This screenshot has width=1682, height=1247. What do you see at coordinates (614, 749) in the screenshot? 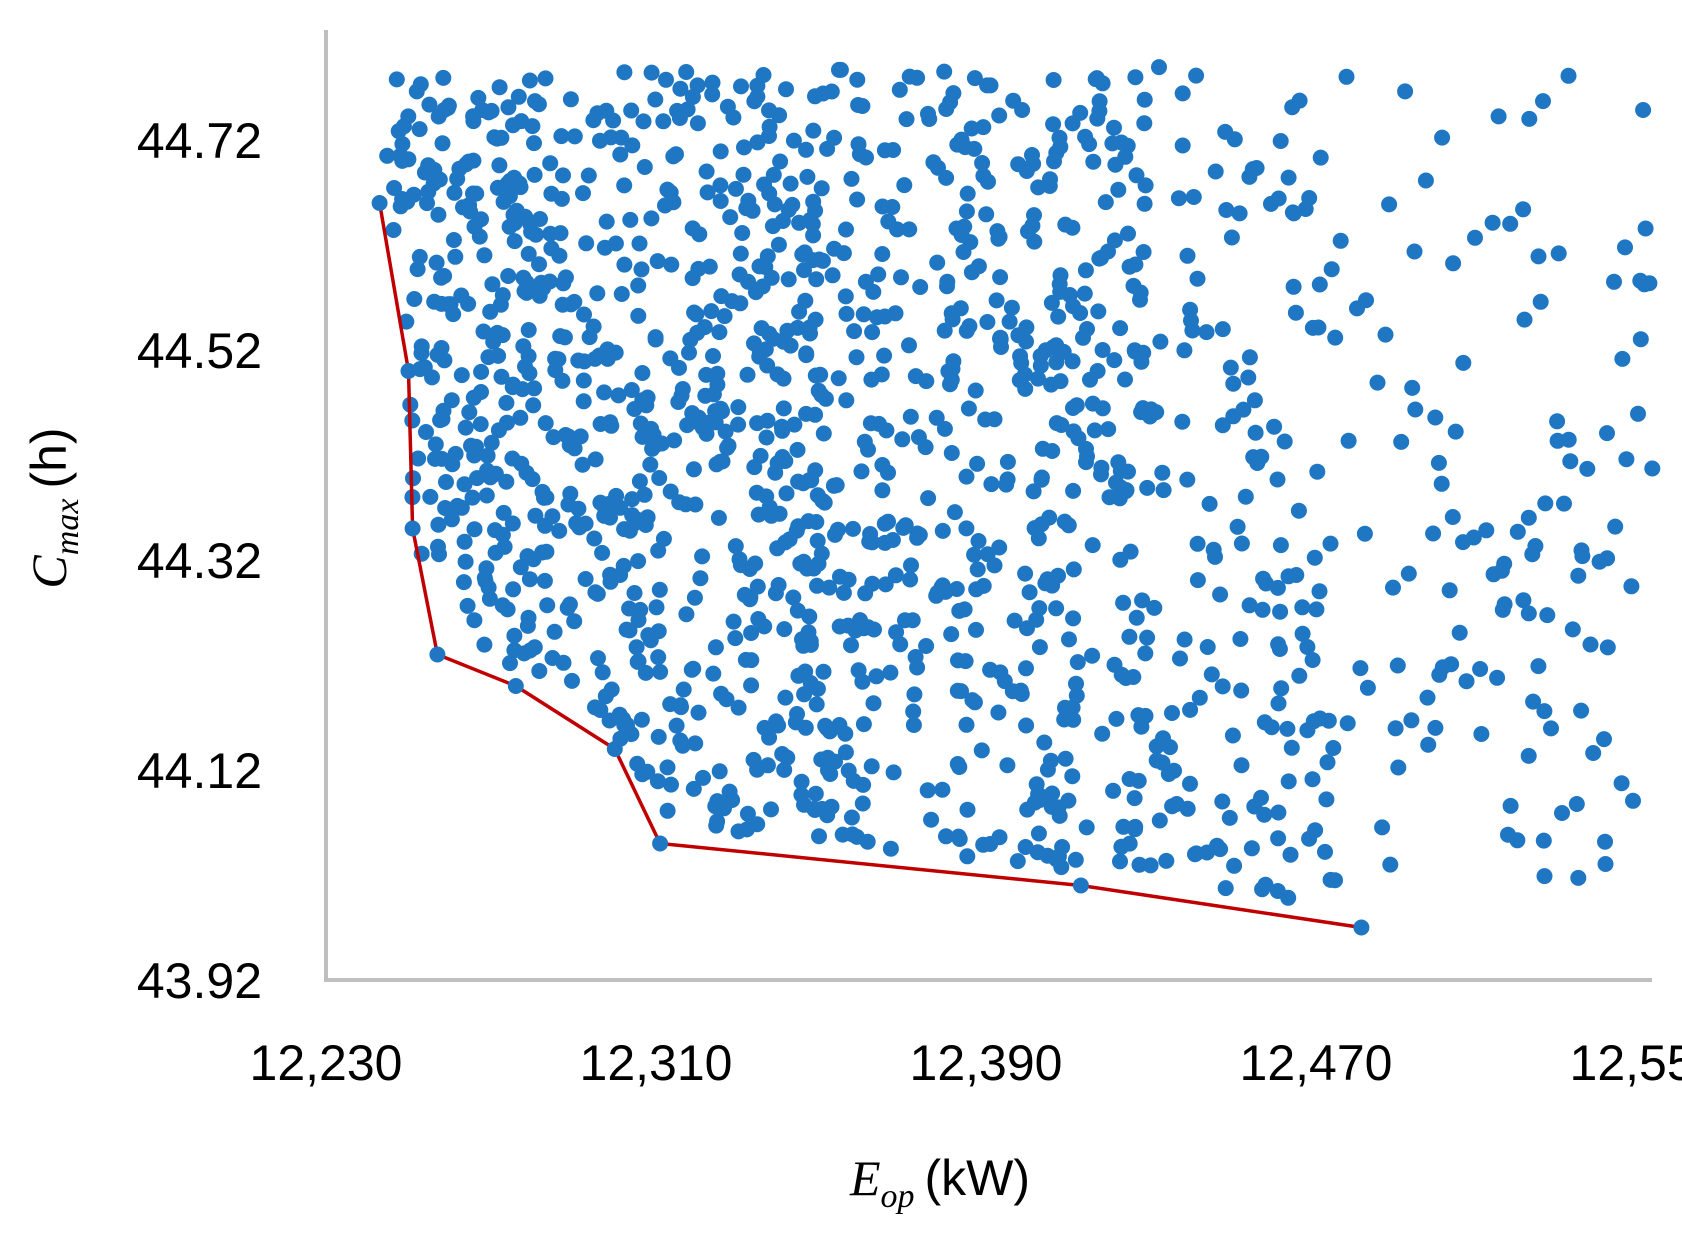
I see `pareto-point` at bounding box center [614, 749].